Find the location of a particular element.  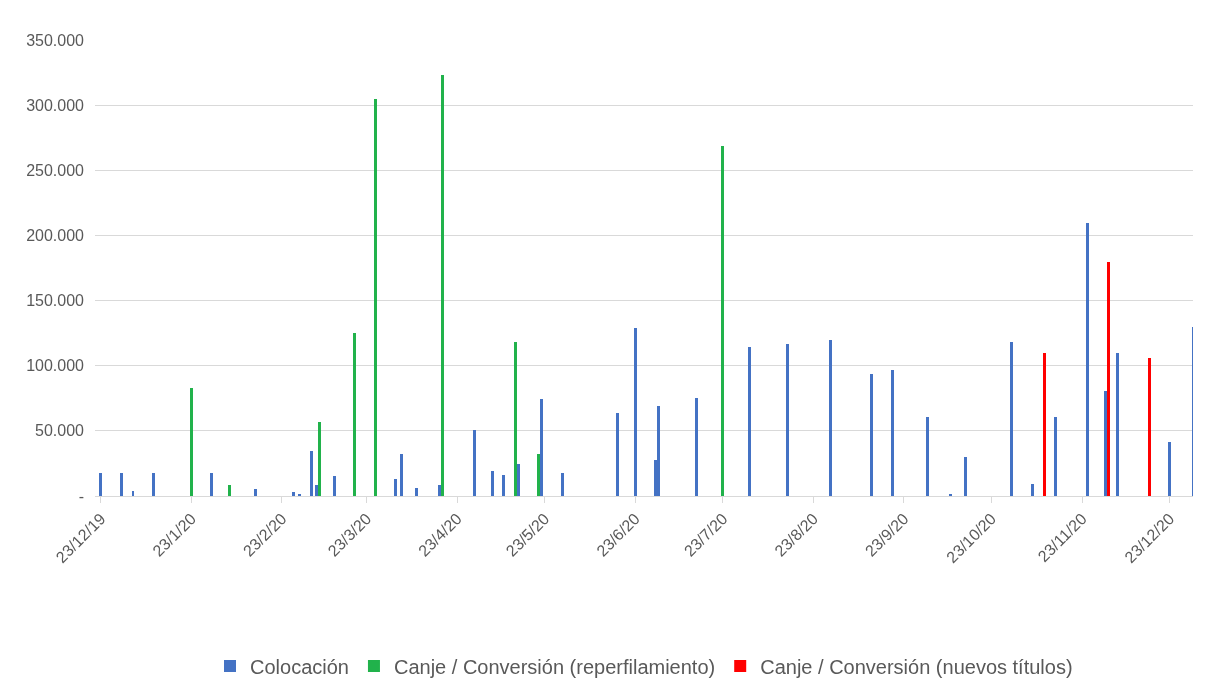

y-tick-label: 200.000 is located at coordinates (55, 236).